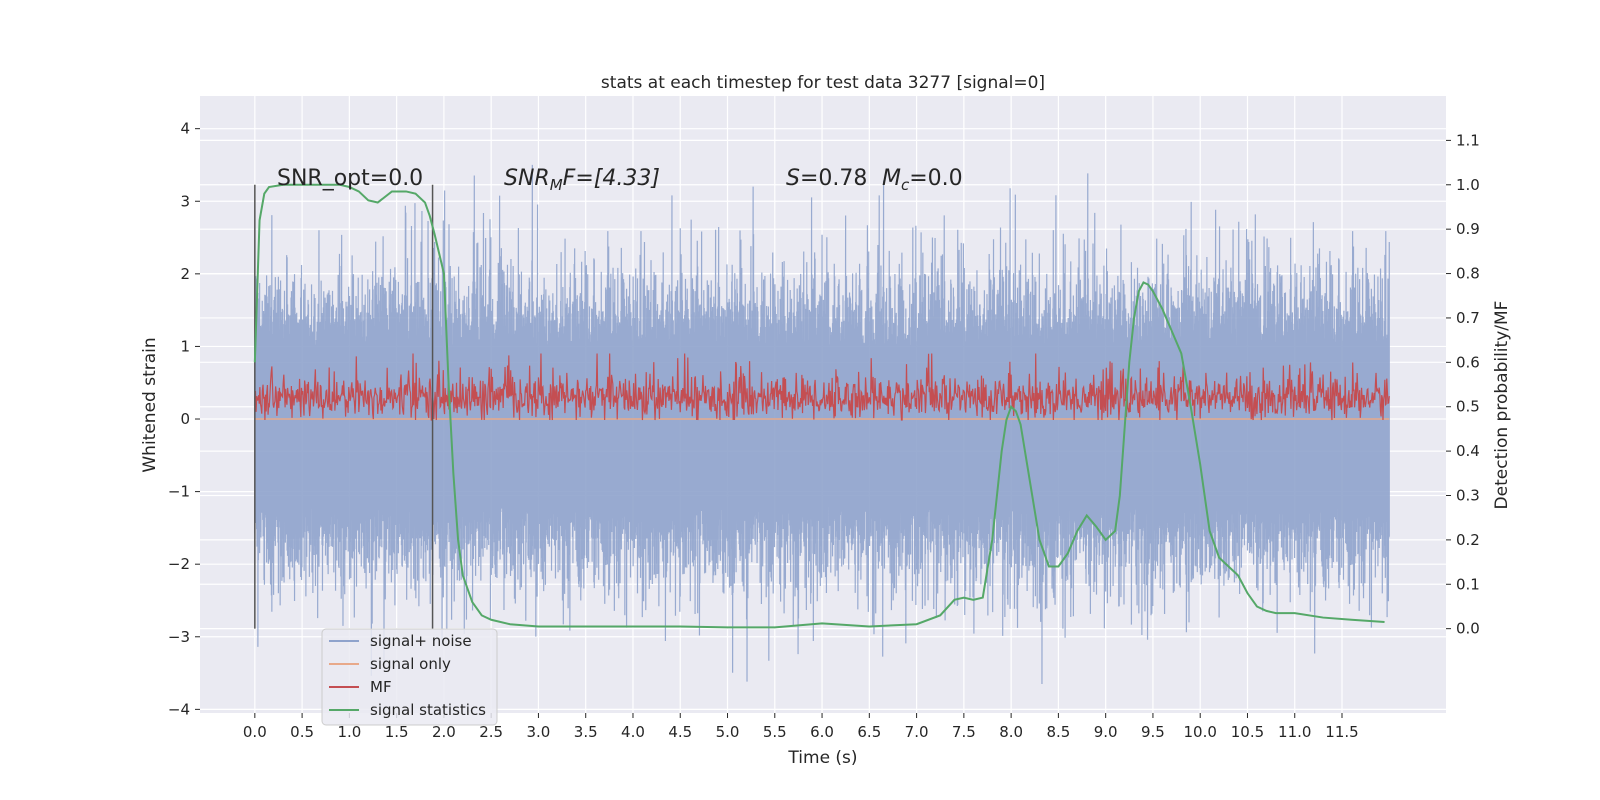 The height and width of the screenshot is (800, 1600). What do you see at coordinates (491, 732) in the screenshot?
I see `x-tick-label: 2.5` at bounding box center [491, 732].